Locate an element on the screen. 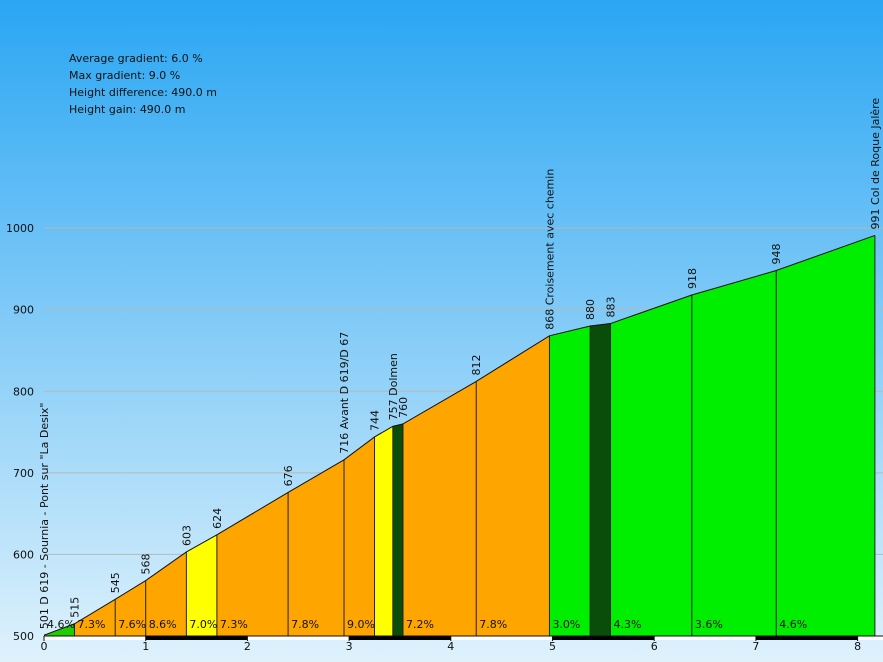 This screenshot has height=662, width=883. y-tick-label: 800 is located at coordinates (23, 391).